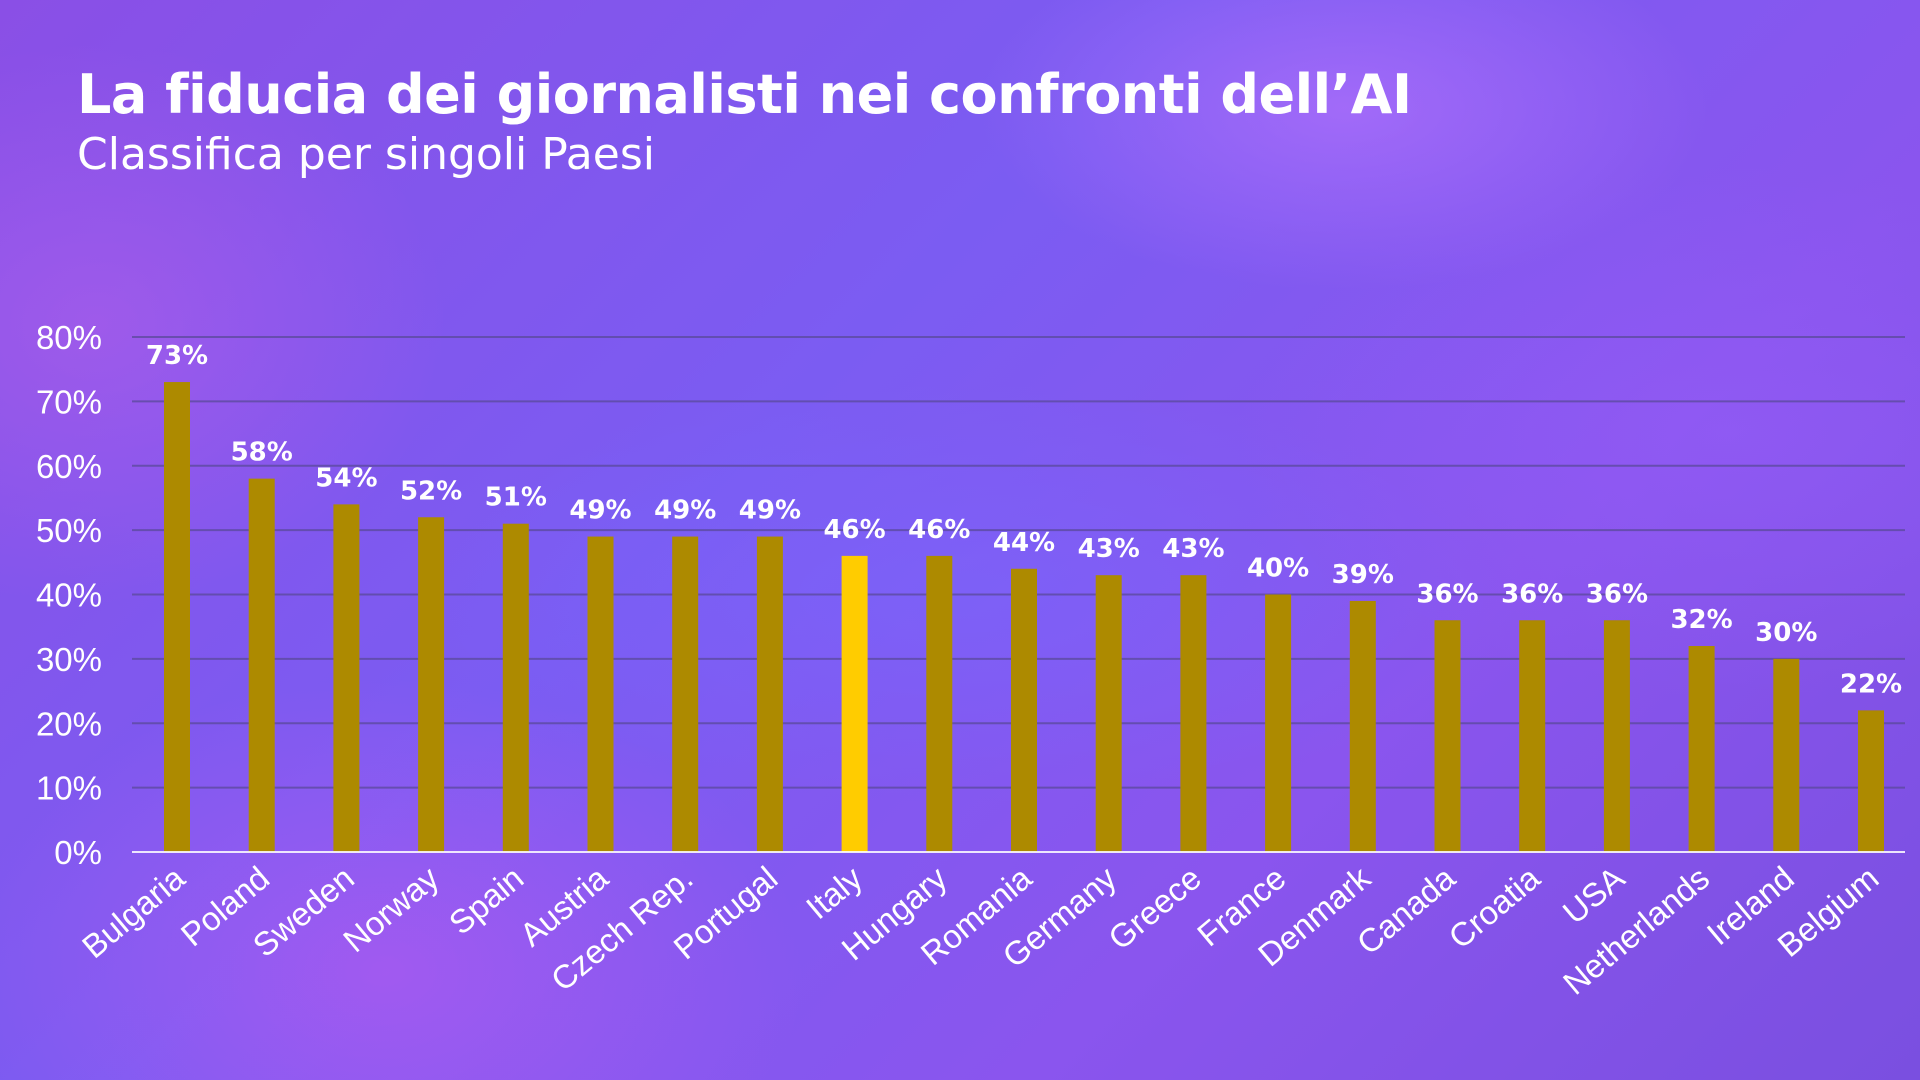 The width and height of the screenshot is (1920, 1080). What do you see at coordinates (600, 694) in the screenshot?
I see `bar-austria` at bounding box center [600, 694].